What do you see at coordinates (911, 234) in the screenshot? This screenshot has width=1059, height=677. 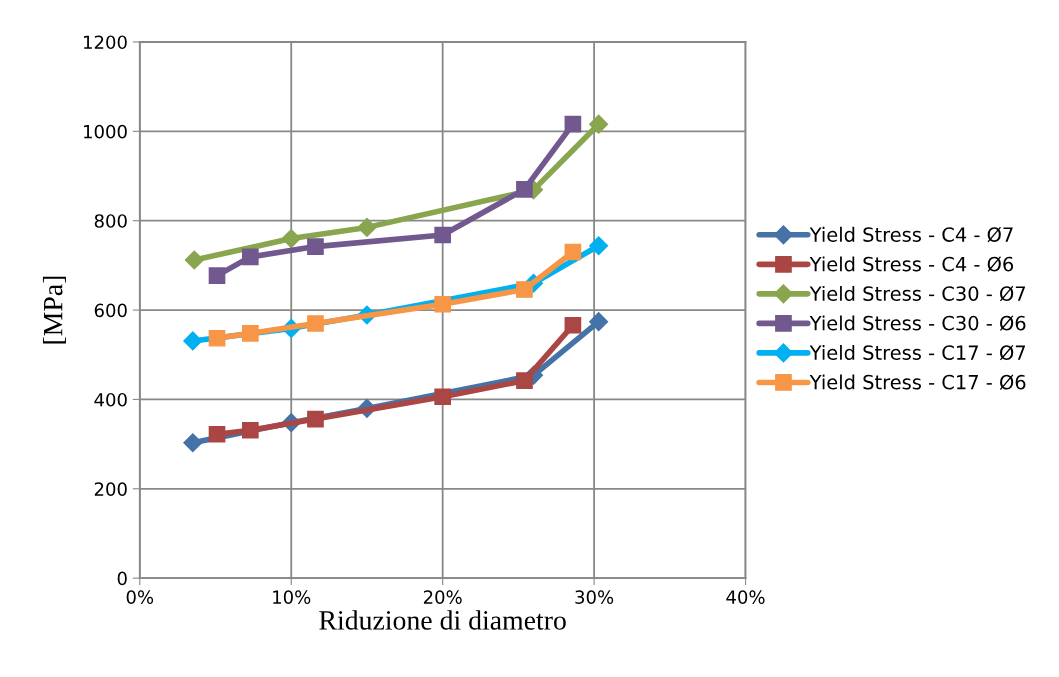 I see `legend-label: Yield Stress - C4 - Ø7` at bounding box center [911, 234].